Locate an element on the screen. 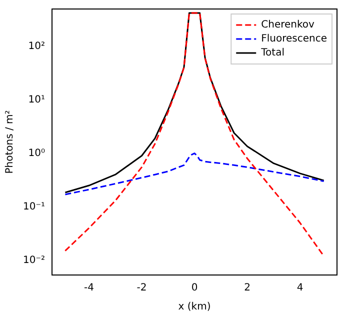  y-tick-label: 10⁻¹ is located at coordinates (34, 206).